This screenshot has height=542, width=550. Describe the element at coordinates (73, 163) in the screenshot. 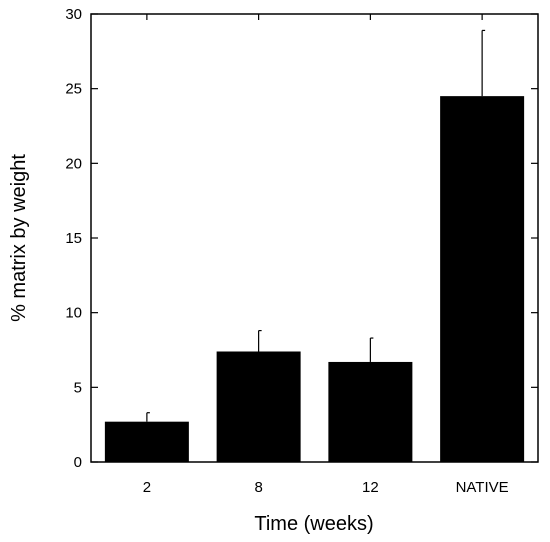

I see `y-tick-label: 20` at that location.